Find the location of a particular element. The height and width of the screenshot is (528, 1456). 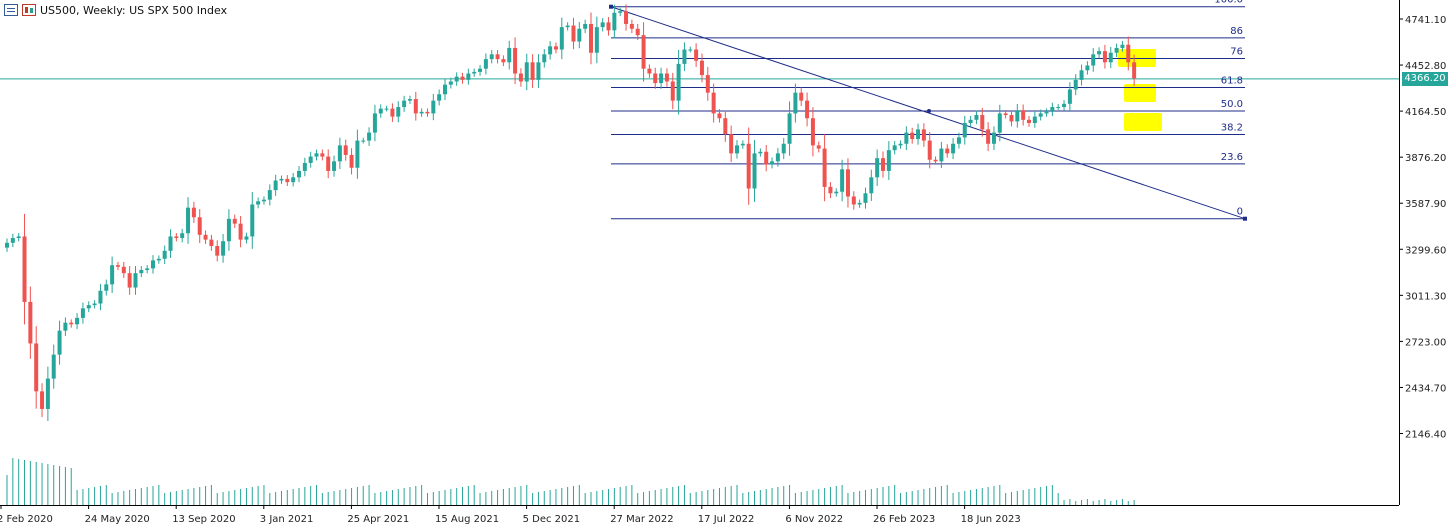

fib-level-label: 100.0 is located at coordinates (1228, 3).